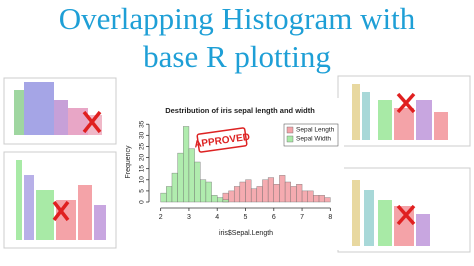 This screenshot has height=266, width=474. I want to click on x-tick-label: 4, so click(217, 217).